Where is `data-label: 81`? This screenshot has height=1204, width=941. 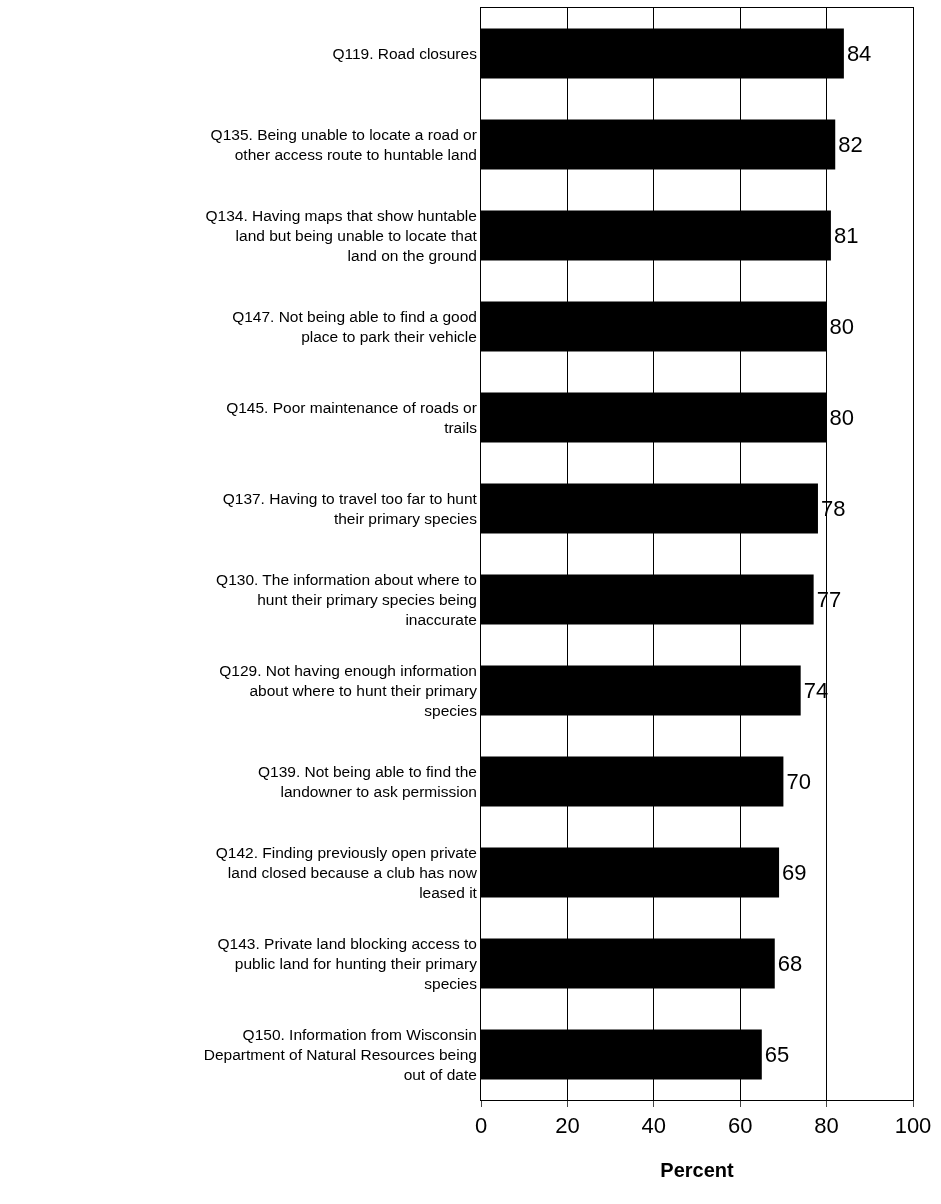
data-label: 81 is located at coordinates (846, 236).